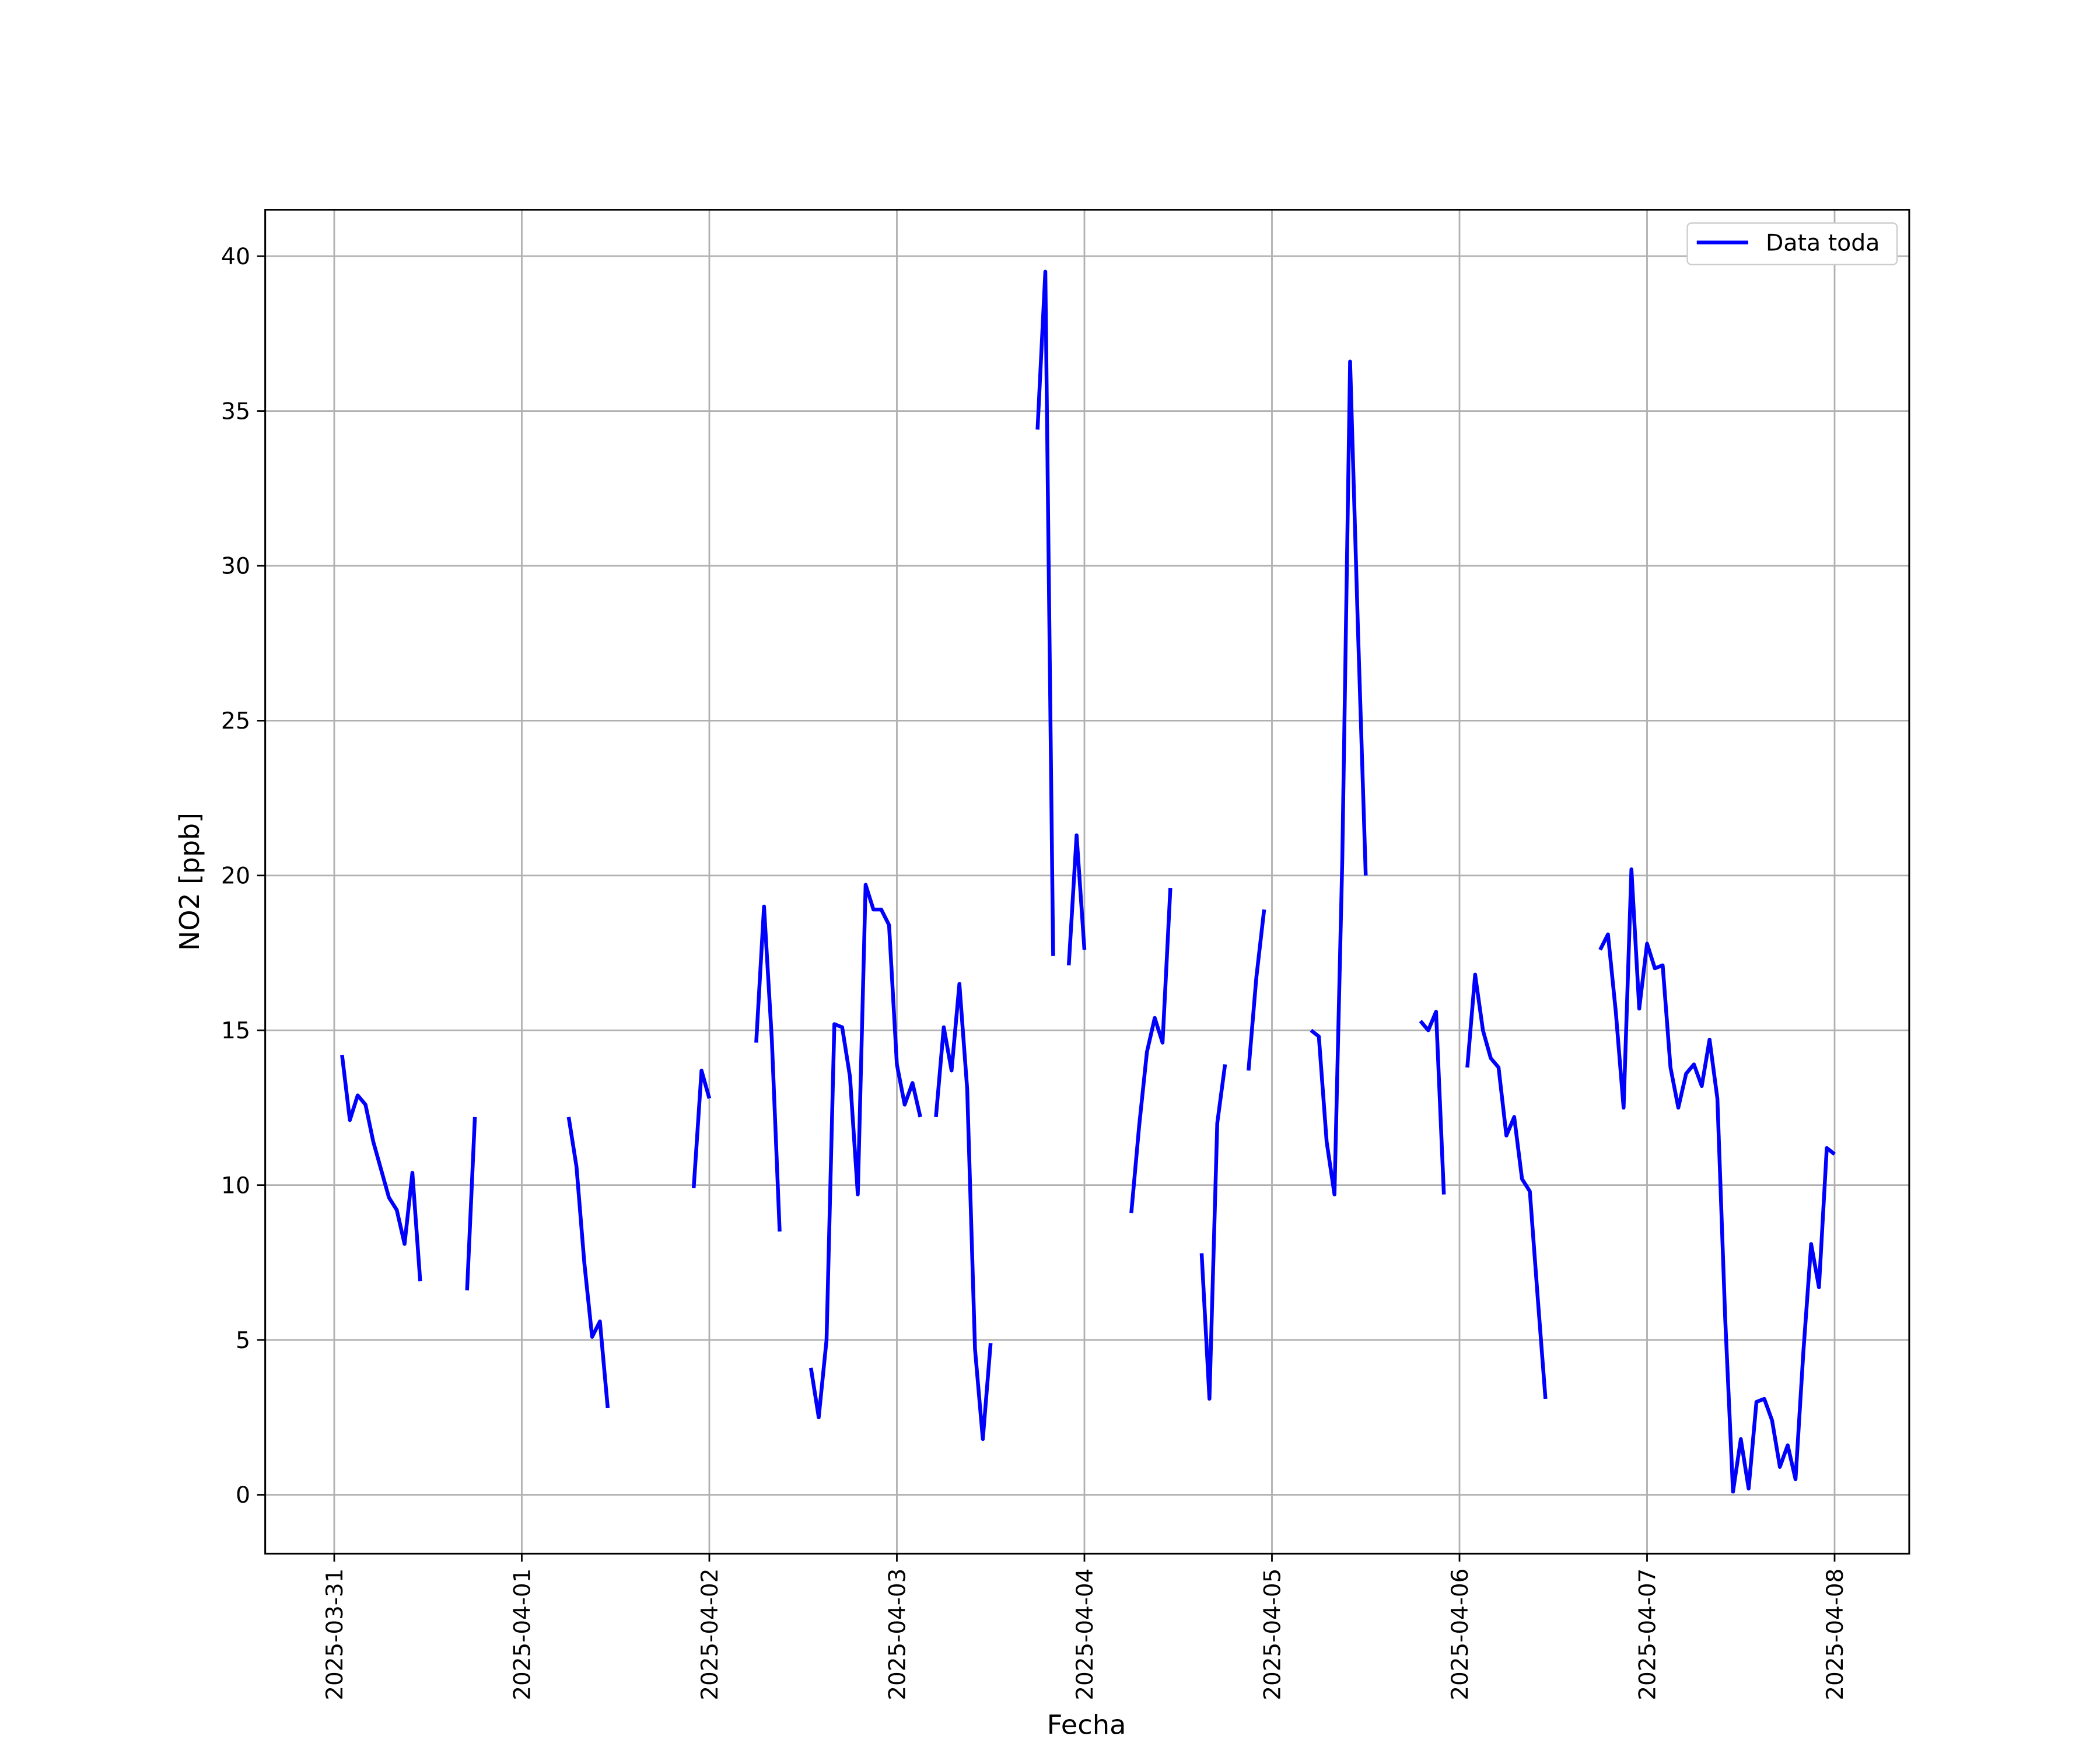 This screenshot has height=1750, width=2100. Describe the element at coordinates (710, 1634) in the screenshot. I see `x-tick-label: 2025-04-02` at that location.